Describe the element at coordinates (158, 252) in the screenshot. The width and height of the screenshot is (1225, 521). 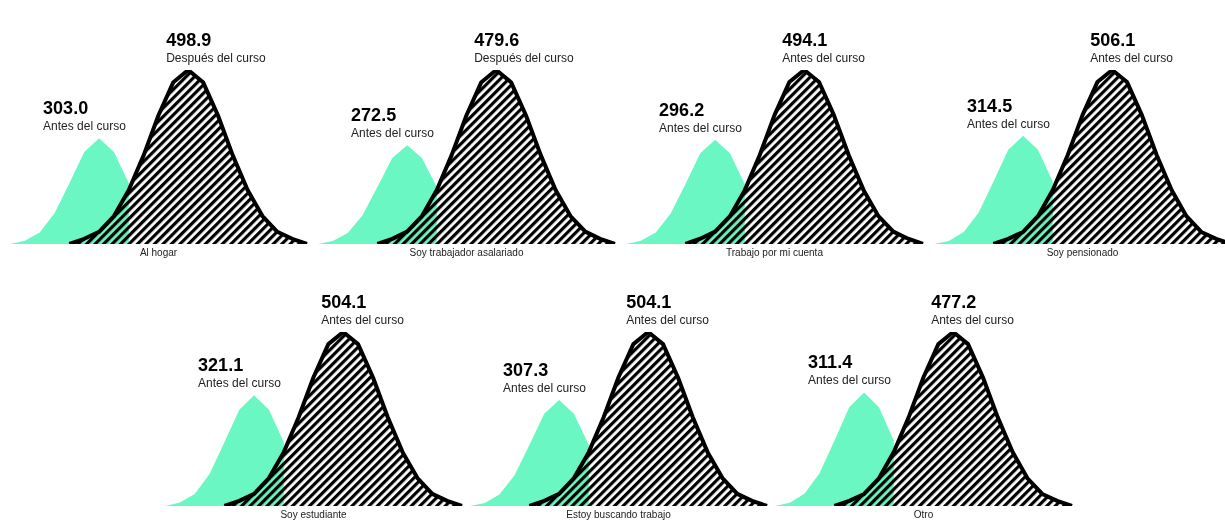
I see `x-axis-title: Al hogar` at that location.